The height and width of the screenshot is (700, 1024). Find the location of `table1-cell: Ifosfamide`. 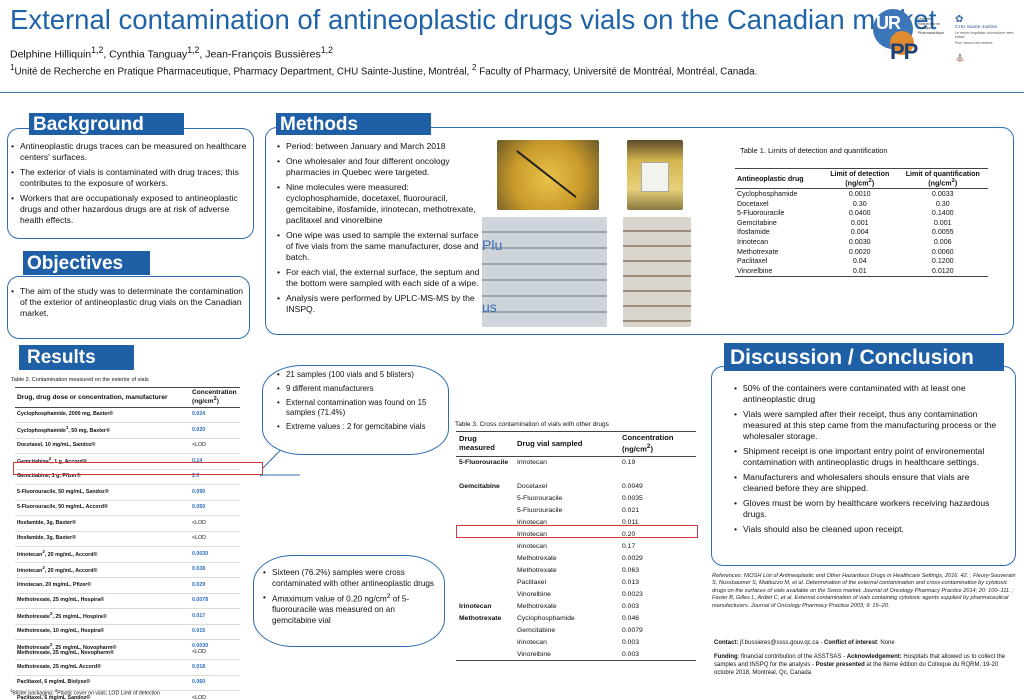

table1-cell: Ifosfamide is located at coordinates (753, 232).